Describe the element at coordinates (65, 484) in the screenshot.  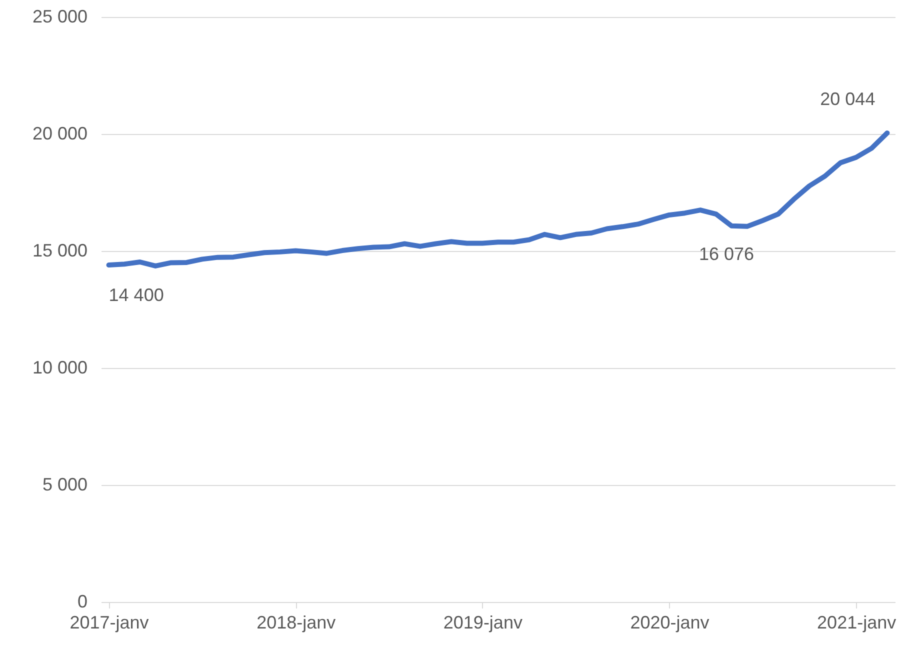
I see `y-tick-label: 5 000` at that location.